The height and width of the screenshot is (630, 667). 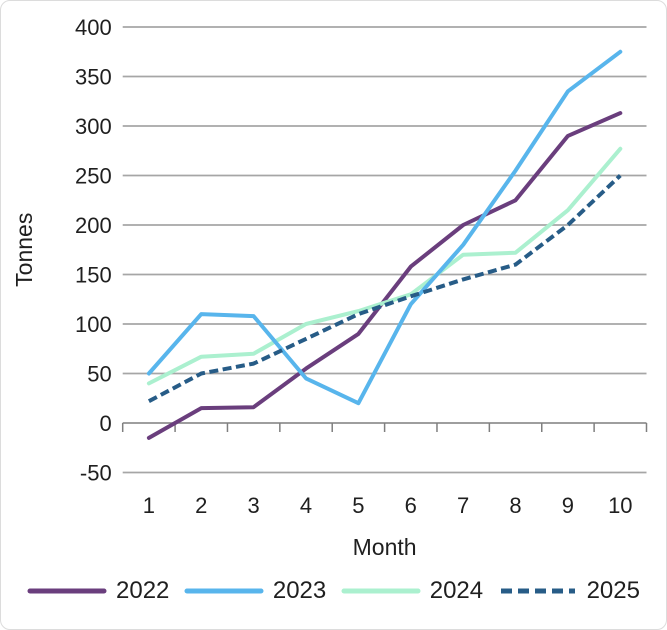 What do you see at coordinates (620, 505) in the screenshot?
I see `x-tick-label: 10` at bounding box center [620, 505].